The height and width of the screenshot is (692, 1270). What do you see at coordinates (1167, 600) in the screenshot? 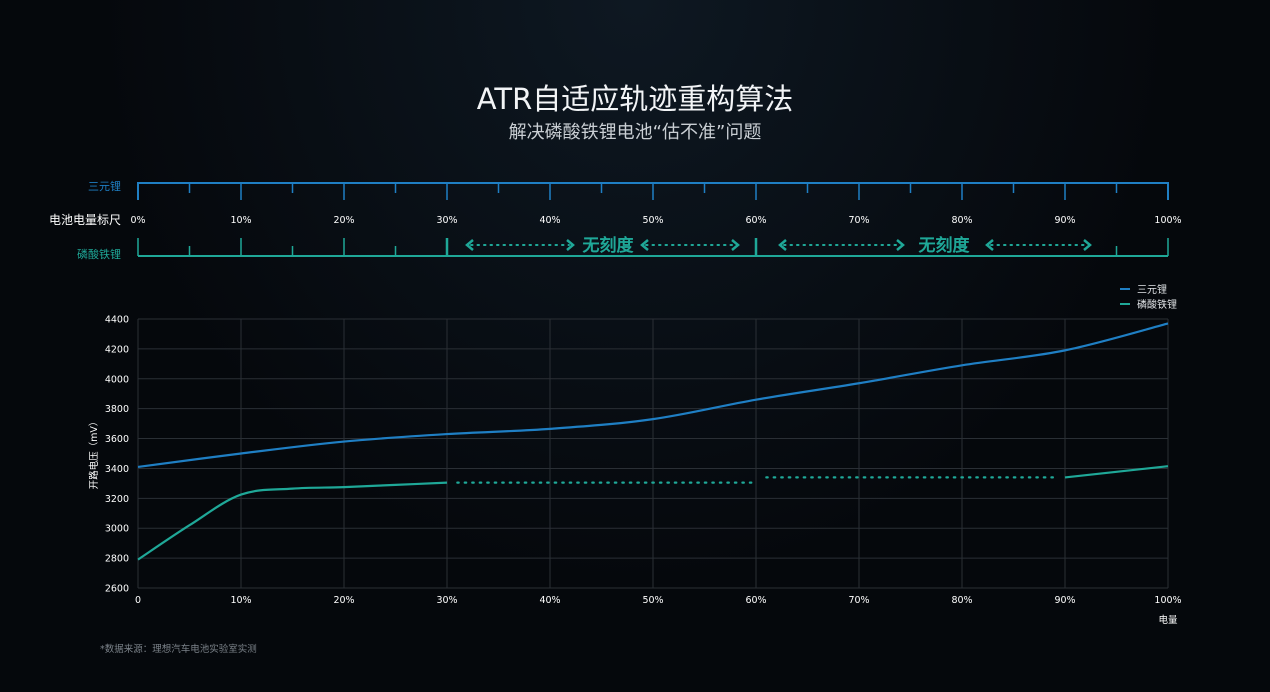
I see `x-tick-label: 100%` at bounding box center [1167, 600].